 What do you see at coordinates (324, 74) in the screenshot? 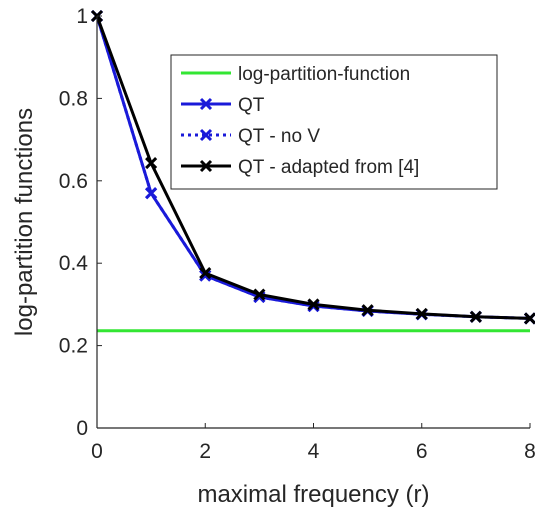
I see `legend-label: log-partition-function` at bounding box center [324, 74].